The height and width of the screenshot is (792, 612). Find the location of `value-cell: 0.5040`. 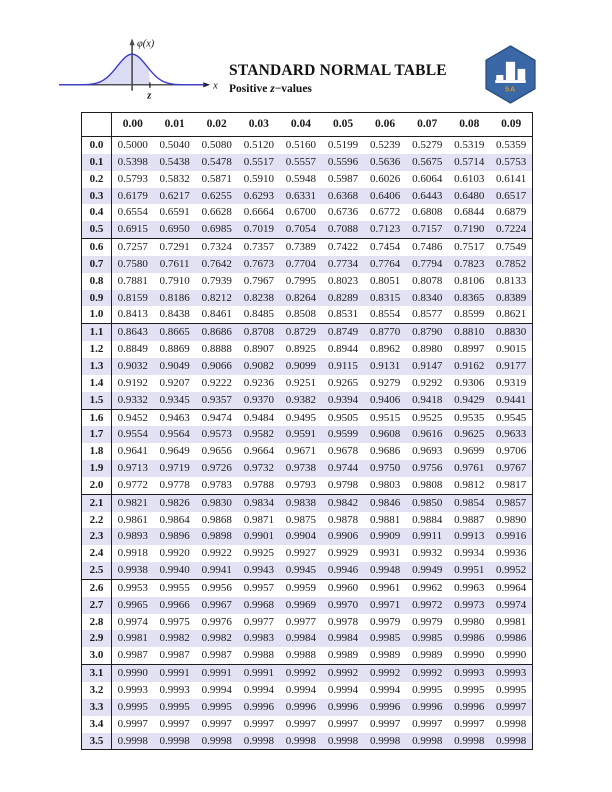

value-cell: 0.5040 is located at coordinates (174, 145).